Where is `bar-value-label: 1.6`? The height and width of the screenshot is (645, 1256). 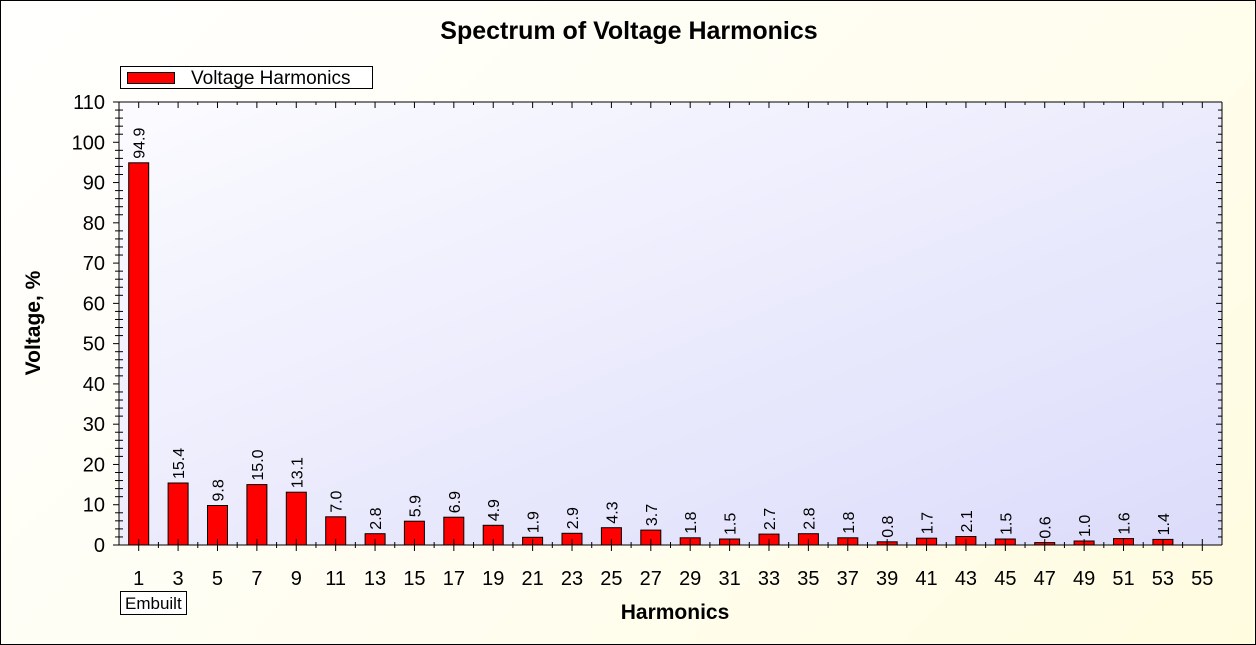
bar-value-label: 1.6 is located at coordinates (1125, 523).